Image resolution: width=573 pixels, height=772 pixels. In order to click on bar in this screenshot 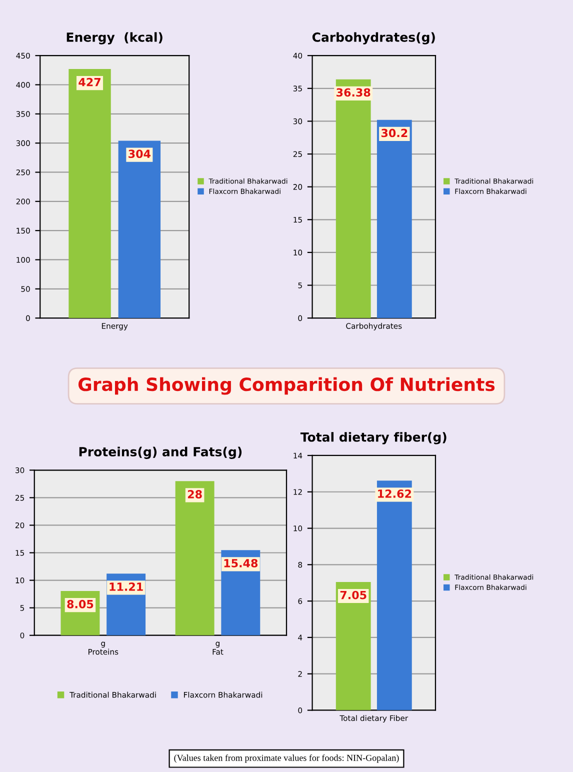, I will do `click(194, 558)`.